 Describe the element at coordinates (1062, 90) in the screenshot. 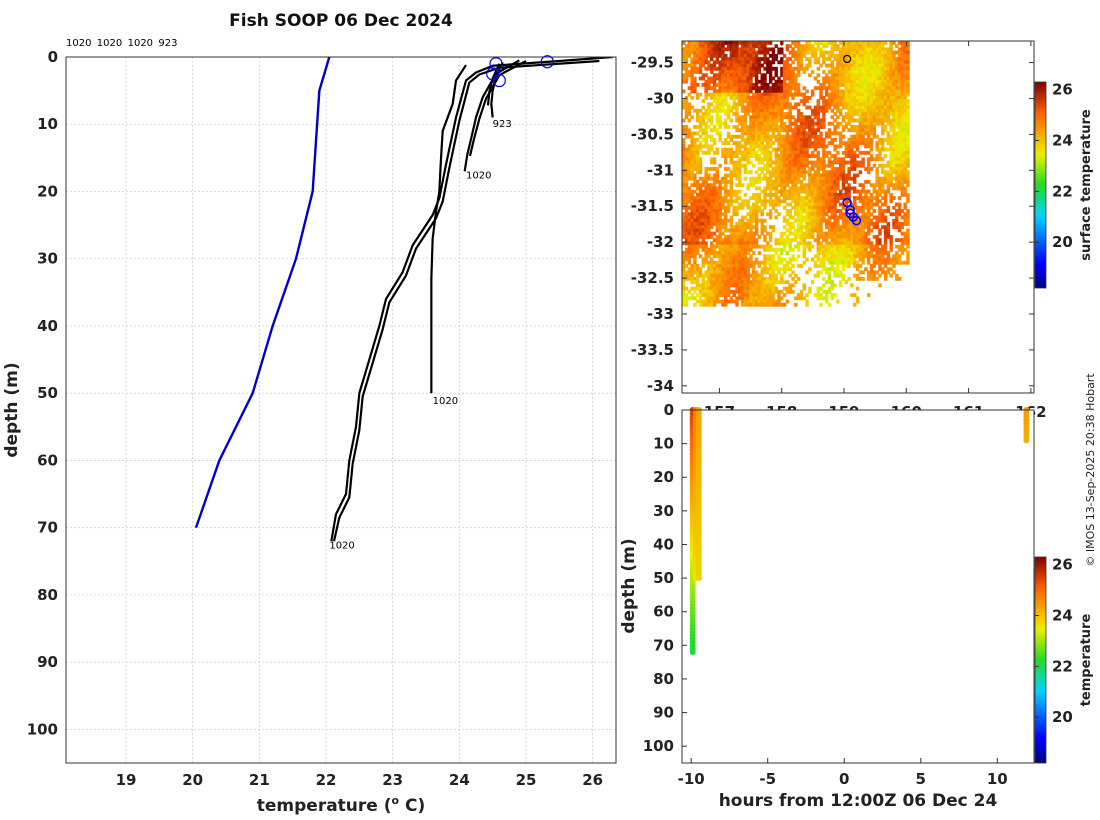

I see `colorbar-tick-label: 26` at that location.